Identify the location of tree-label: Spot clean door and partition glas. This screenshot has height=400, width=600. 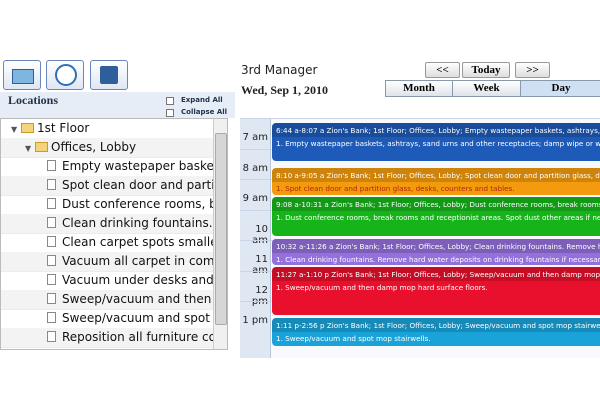
(144, 185).